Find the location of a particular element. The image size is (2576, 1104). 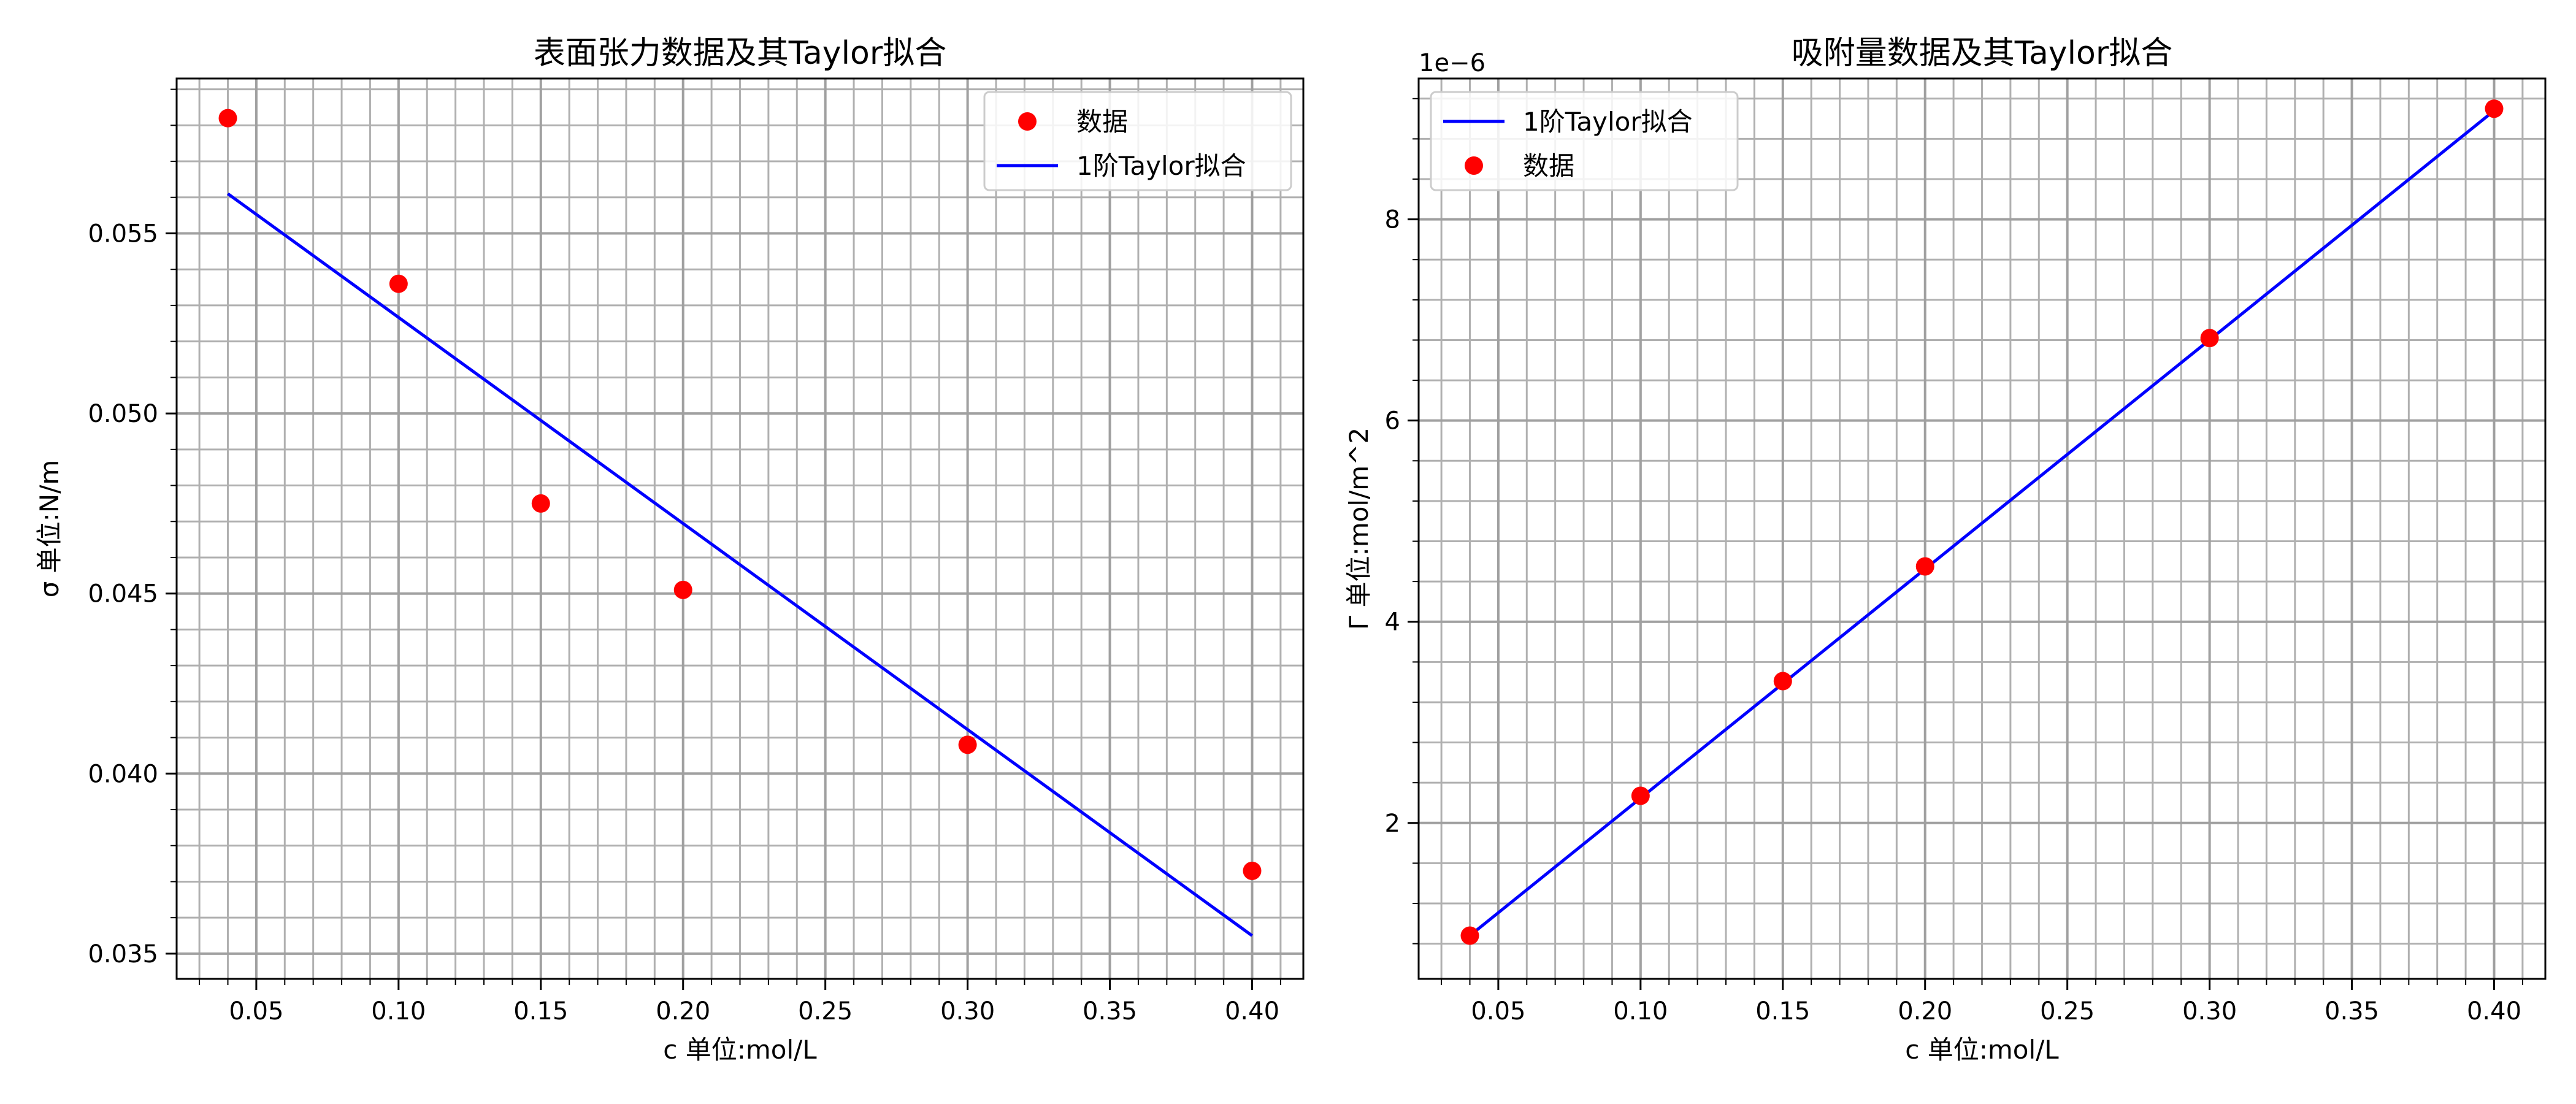

y-tick-label: 0.055 is located at coordinates (123, 234).